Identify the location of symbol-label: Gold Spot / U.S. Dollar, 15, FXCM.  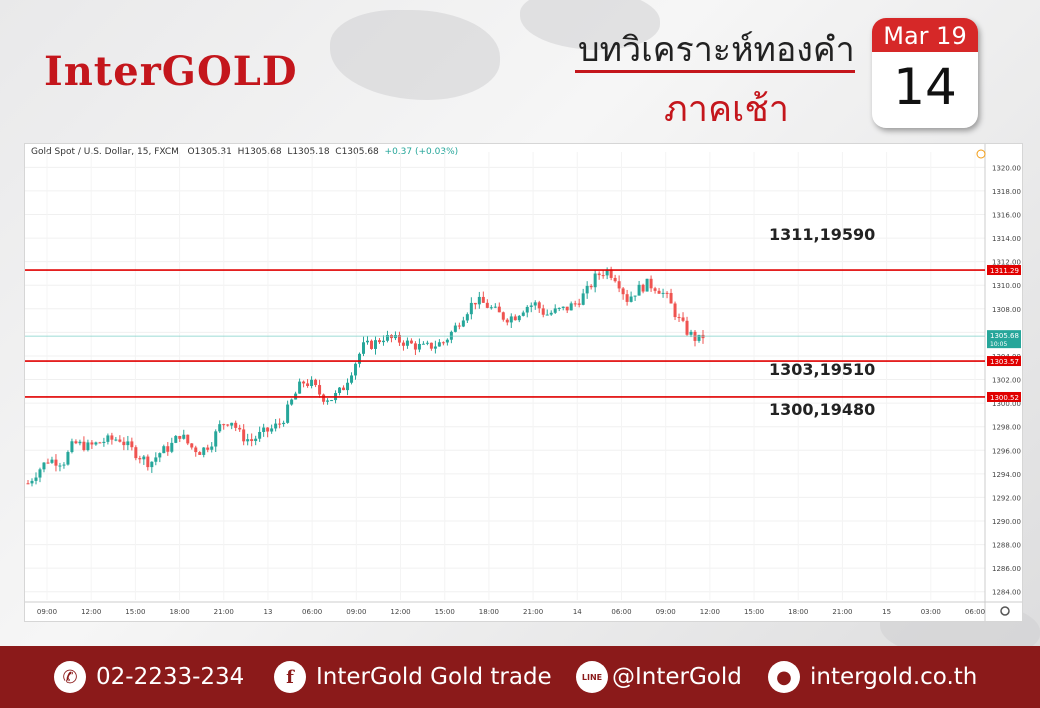
(105, 152).